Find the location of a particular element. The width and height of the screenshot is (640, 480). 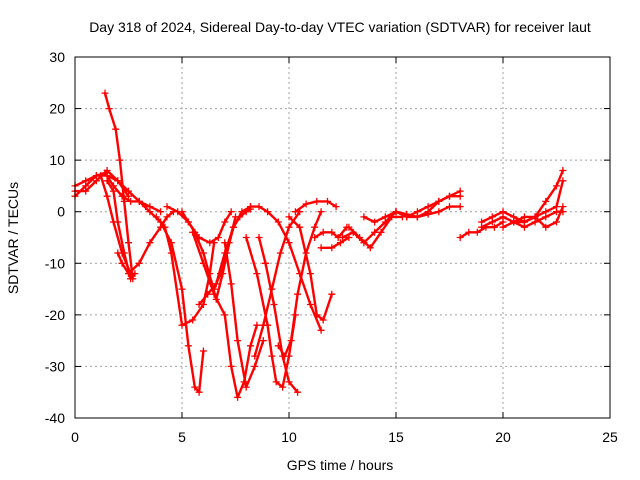

y-tick-label: -40 is located at coordinates (55, 418).